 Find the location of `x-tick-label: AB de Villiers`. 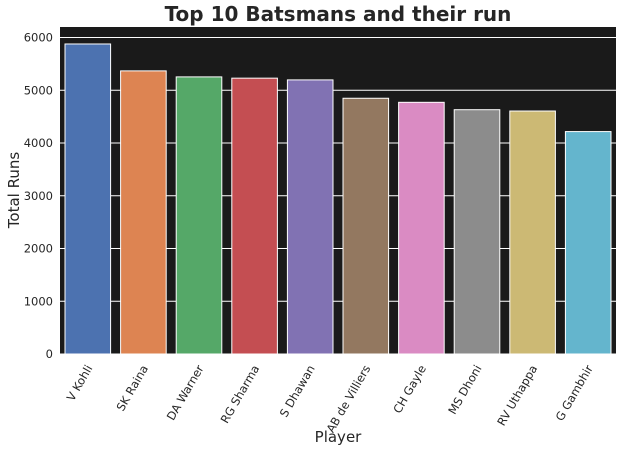

x-tick-label: AB de Villiers is located at coordinates (348, 399).